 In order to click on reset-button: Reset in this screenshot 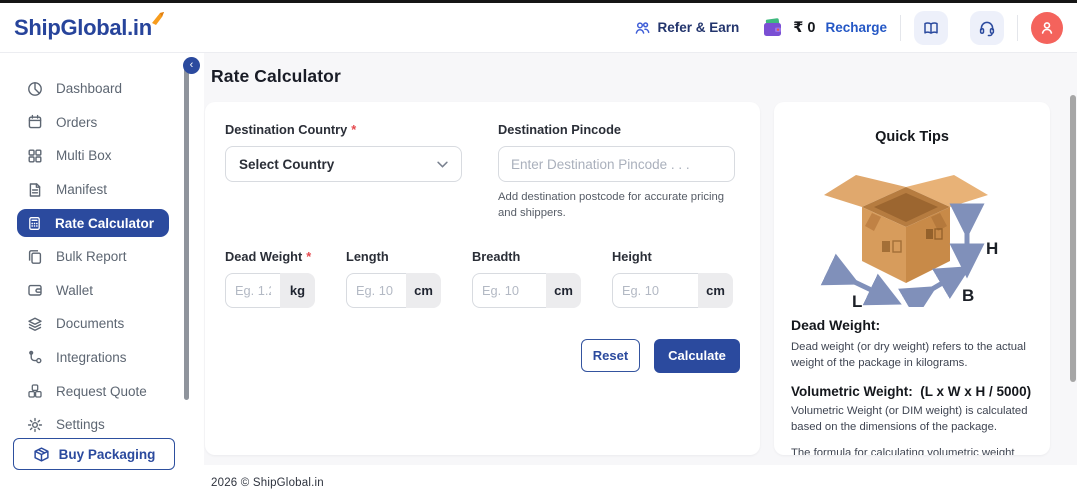, I will do `click(610, 355)`.